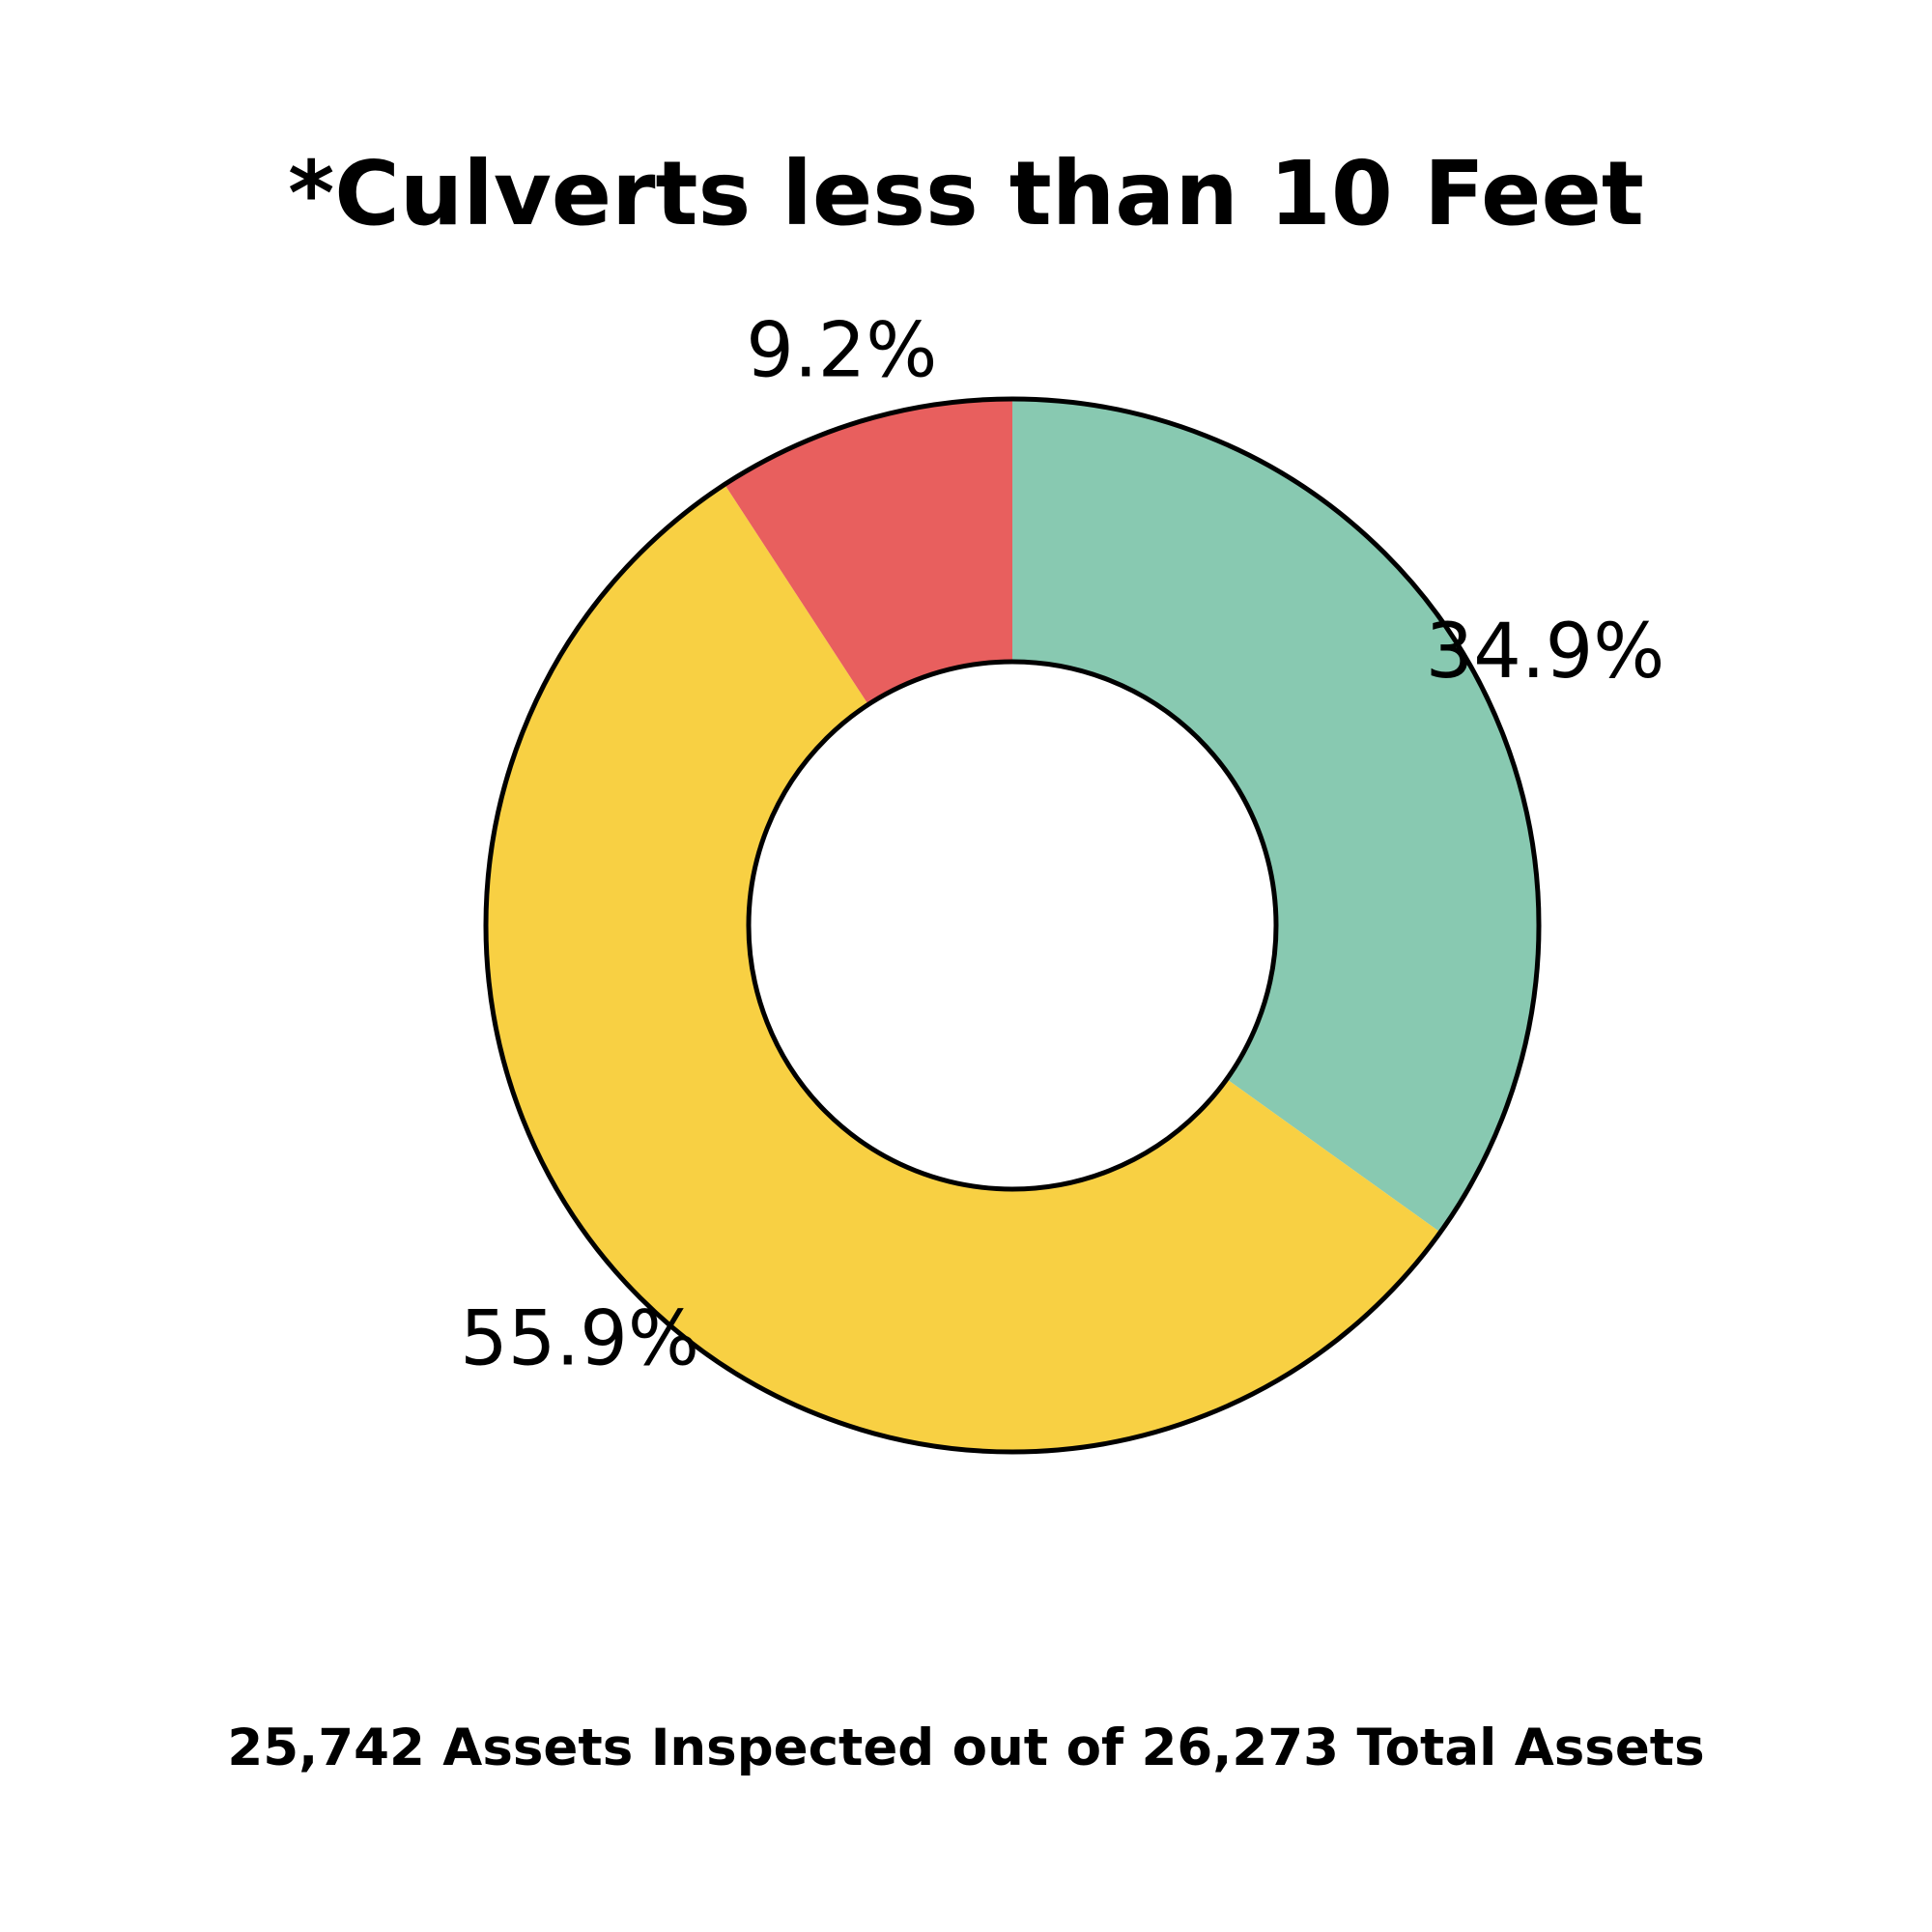 The height and width of the screenshot is (1932, 1932). What do you see at coordinates (966, 193) in the screenshot?
I see `chart-title: *Culverts less than 10 Feet` at bounding box center [966, 193].